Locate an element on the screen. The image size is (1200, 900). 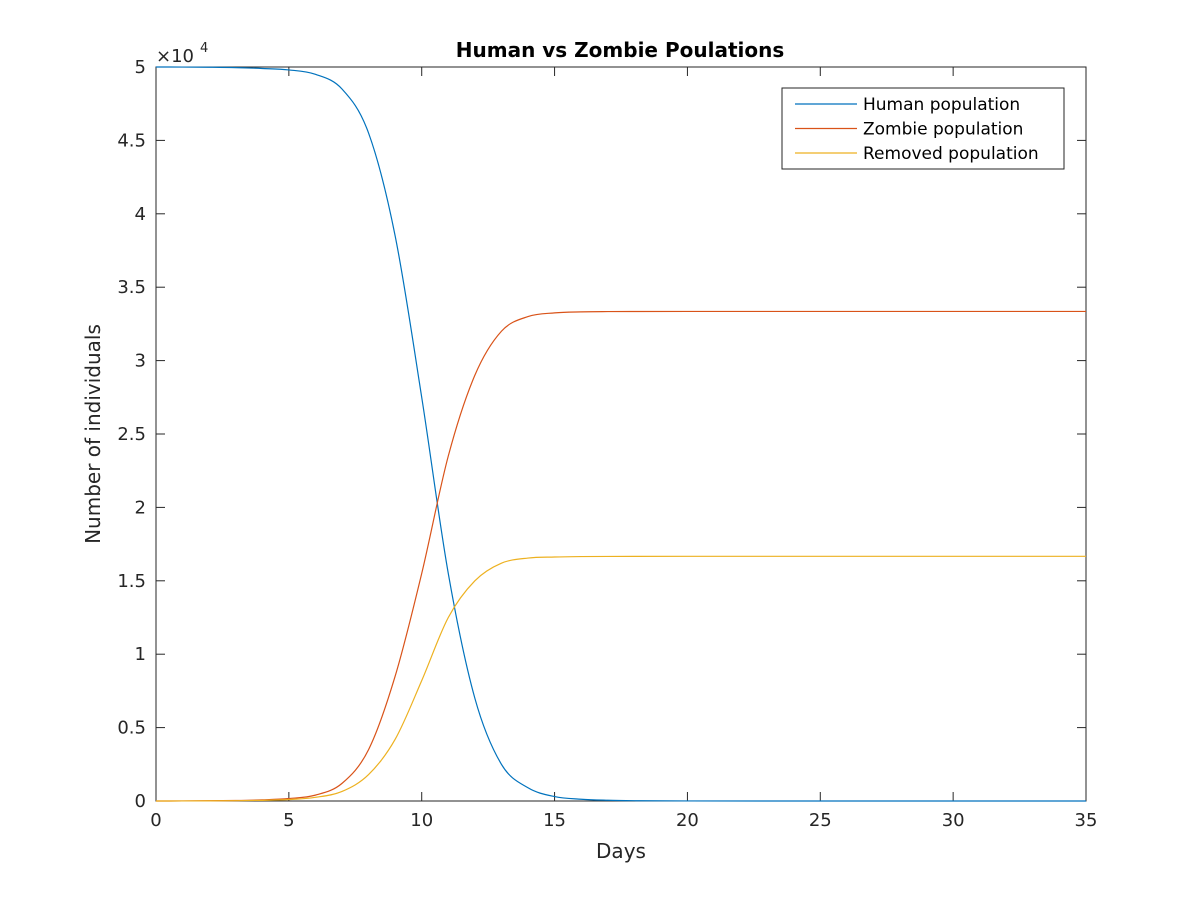
y-exponent-power: 4 is located at coordinates (204, 48).